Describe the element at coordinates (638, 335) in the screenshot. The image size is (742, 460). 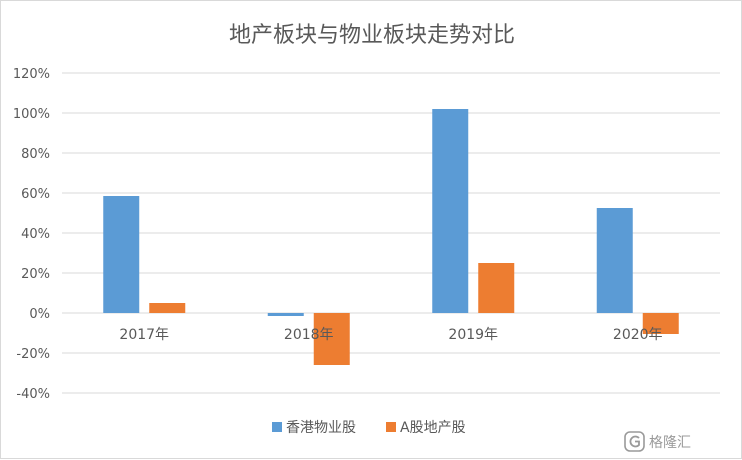
I see `x-category-label: 2020年` at that location.